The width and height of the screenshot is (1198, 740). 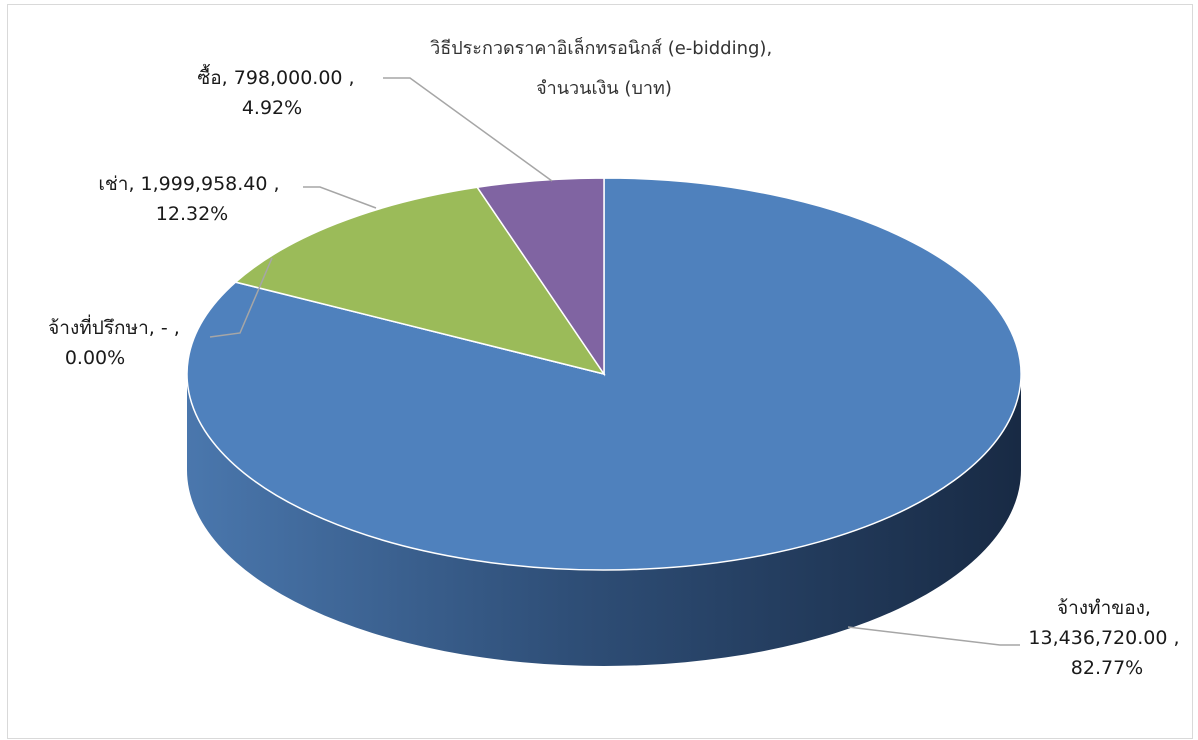 I want to click on slice-3-leader-line, so click(x=468, y=129).